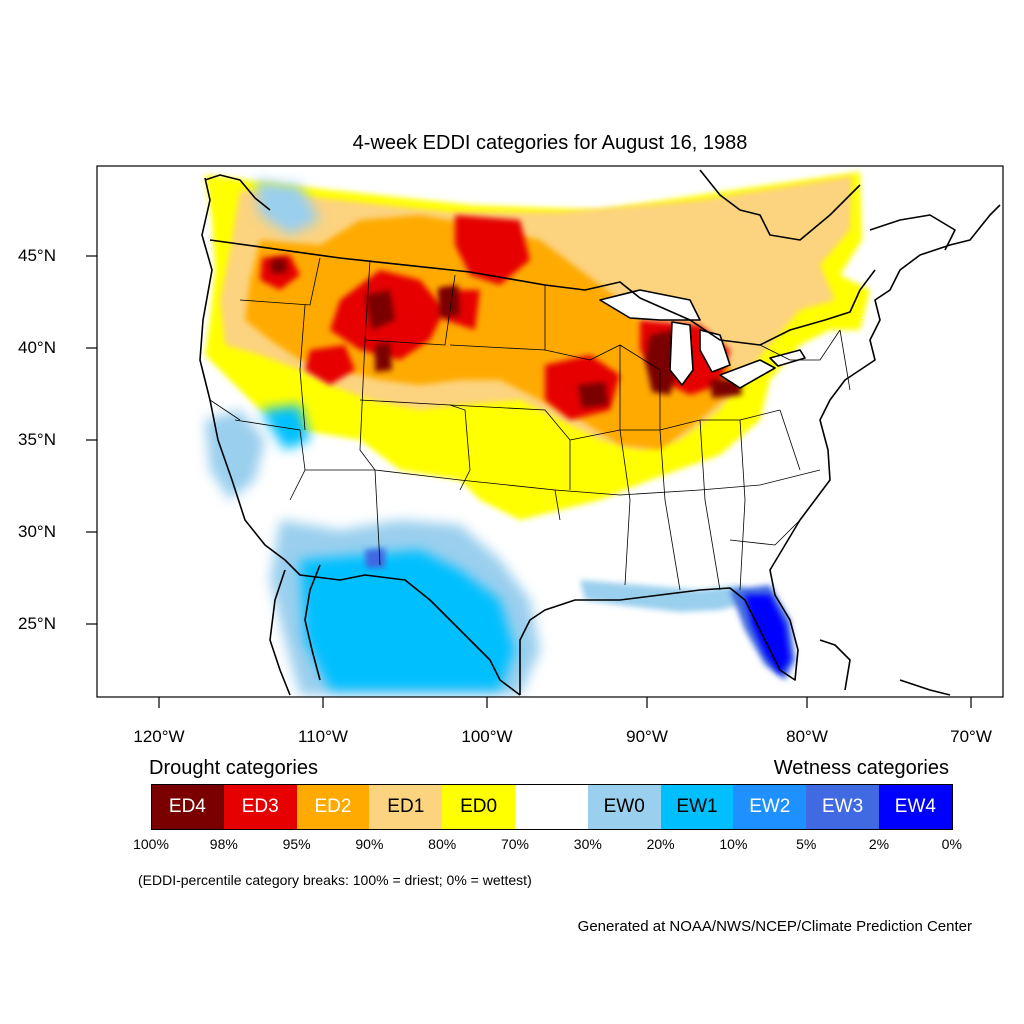 This screenshot has width=1024, height=1024. Describe the element at coordinates (187, 807) in the screenshot. I see `legend-swatch-ed4: ED4` at that location.